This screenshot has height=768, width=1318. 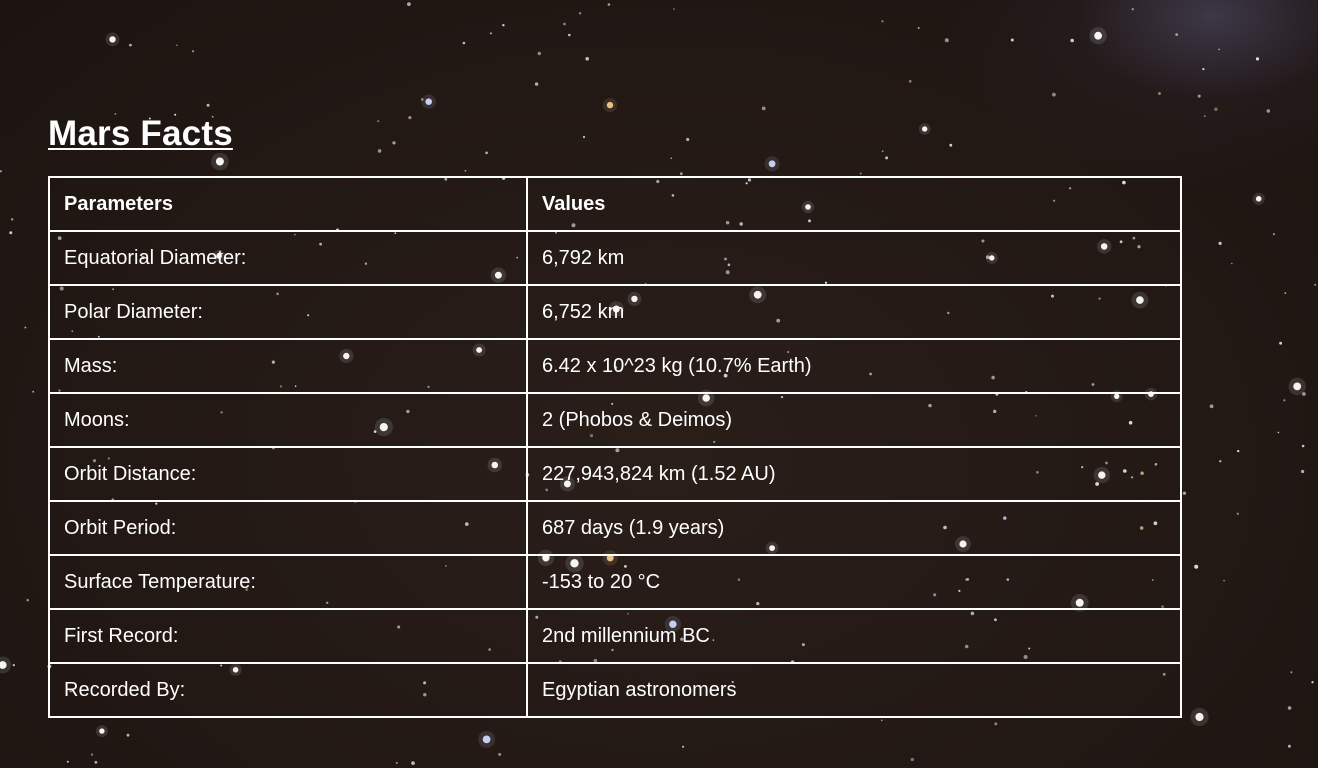 What do you see at coordinates (288, 258) in the screenshot?
I see `parameter-cell: Equatorial Diameter:` at bounding box center [288, 258].